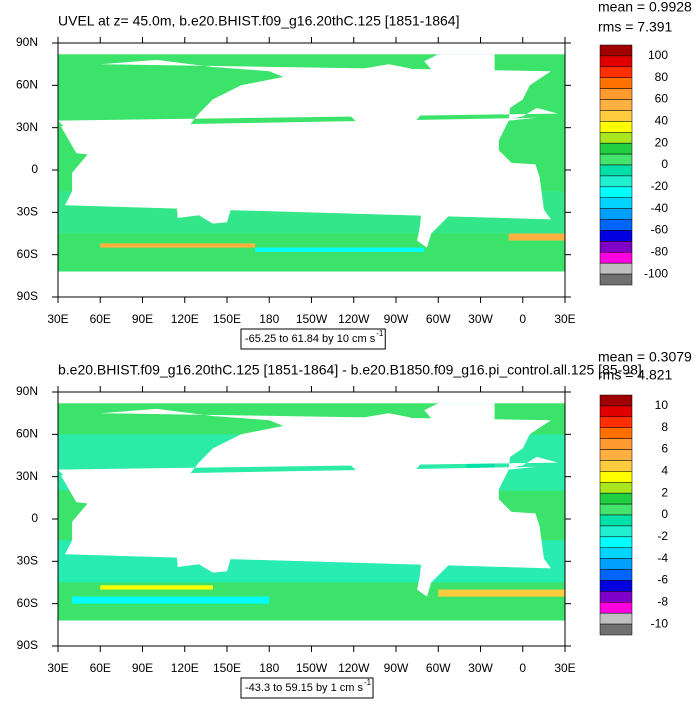 Image resolution: width=700 pixels, height=705 pixels. What do you see at coordinates (310, 339) in the screenshot?
I see `range-text: -65.25 to 61.84 by 10 cm s` at bounding box center [310, 339].